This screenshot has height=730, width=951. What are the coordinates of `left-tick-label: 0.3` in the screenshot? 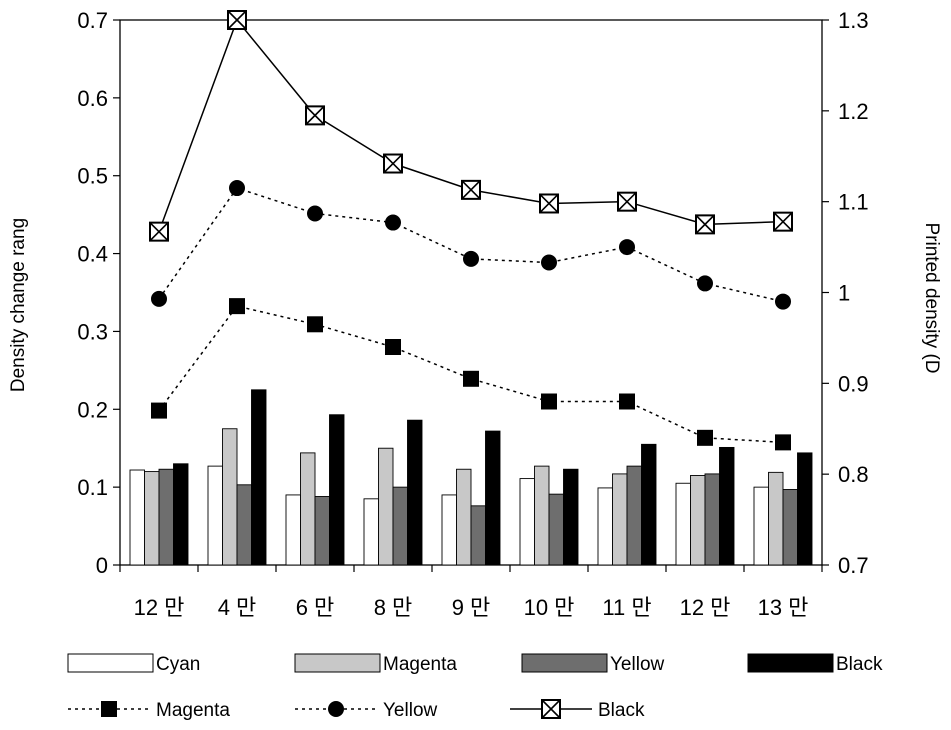 It's located at (92, 331).